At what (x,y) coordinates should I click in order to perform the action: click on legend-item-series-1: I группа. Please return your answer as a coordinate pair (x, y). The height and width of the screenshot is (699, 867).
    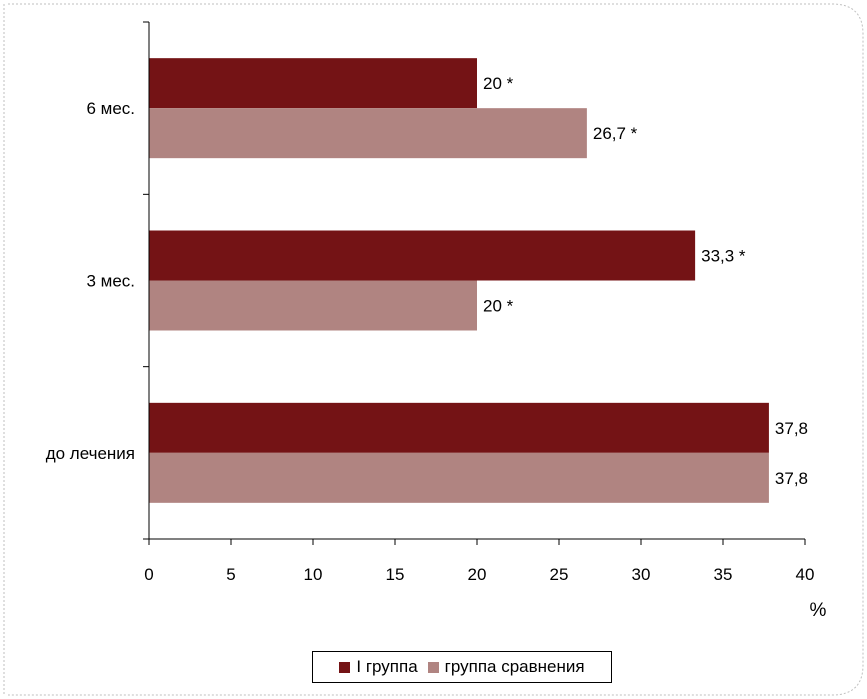
    Looking at the image, I should click on (378, 667).